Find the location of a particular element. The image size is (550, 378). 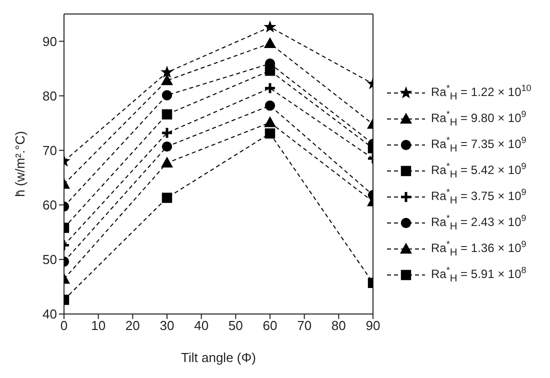

legend-label: Ra$^{*}$$_{H}$ = 5.91 × 10$^{8}$ is located at coordinates (478, 275).